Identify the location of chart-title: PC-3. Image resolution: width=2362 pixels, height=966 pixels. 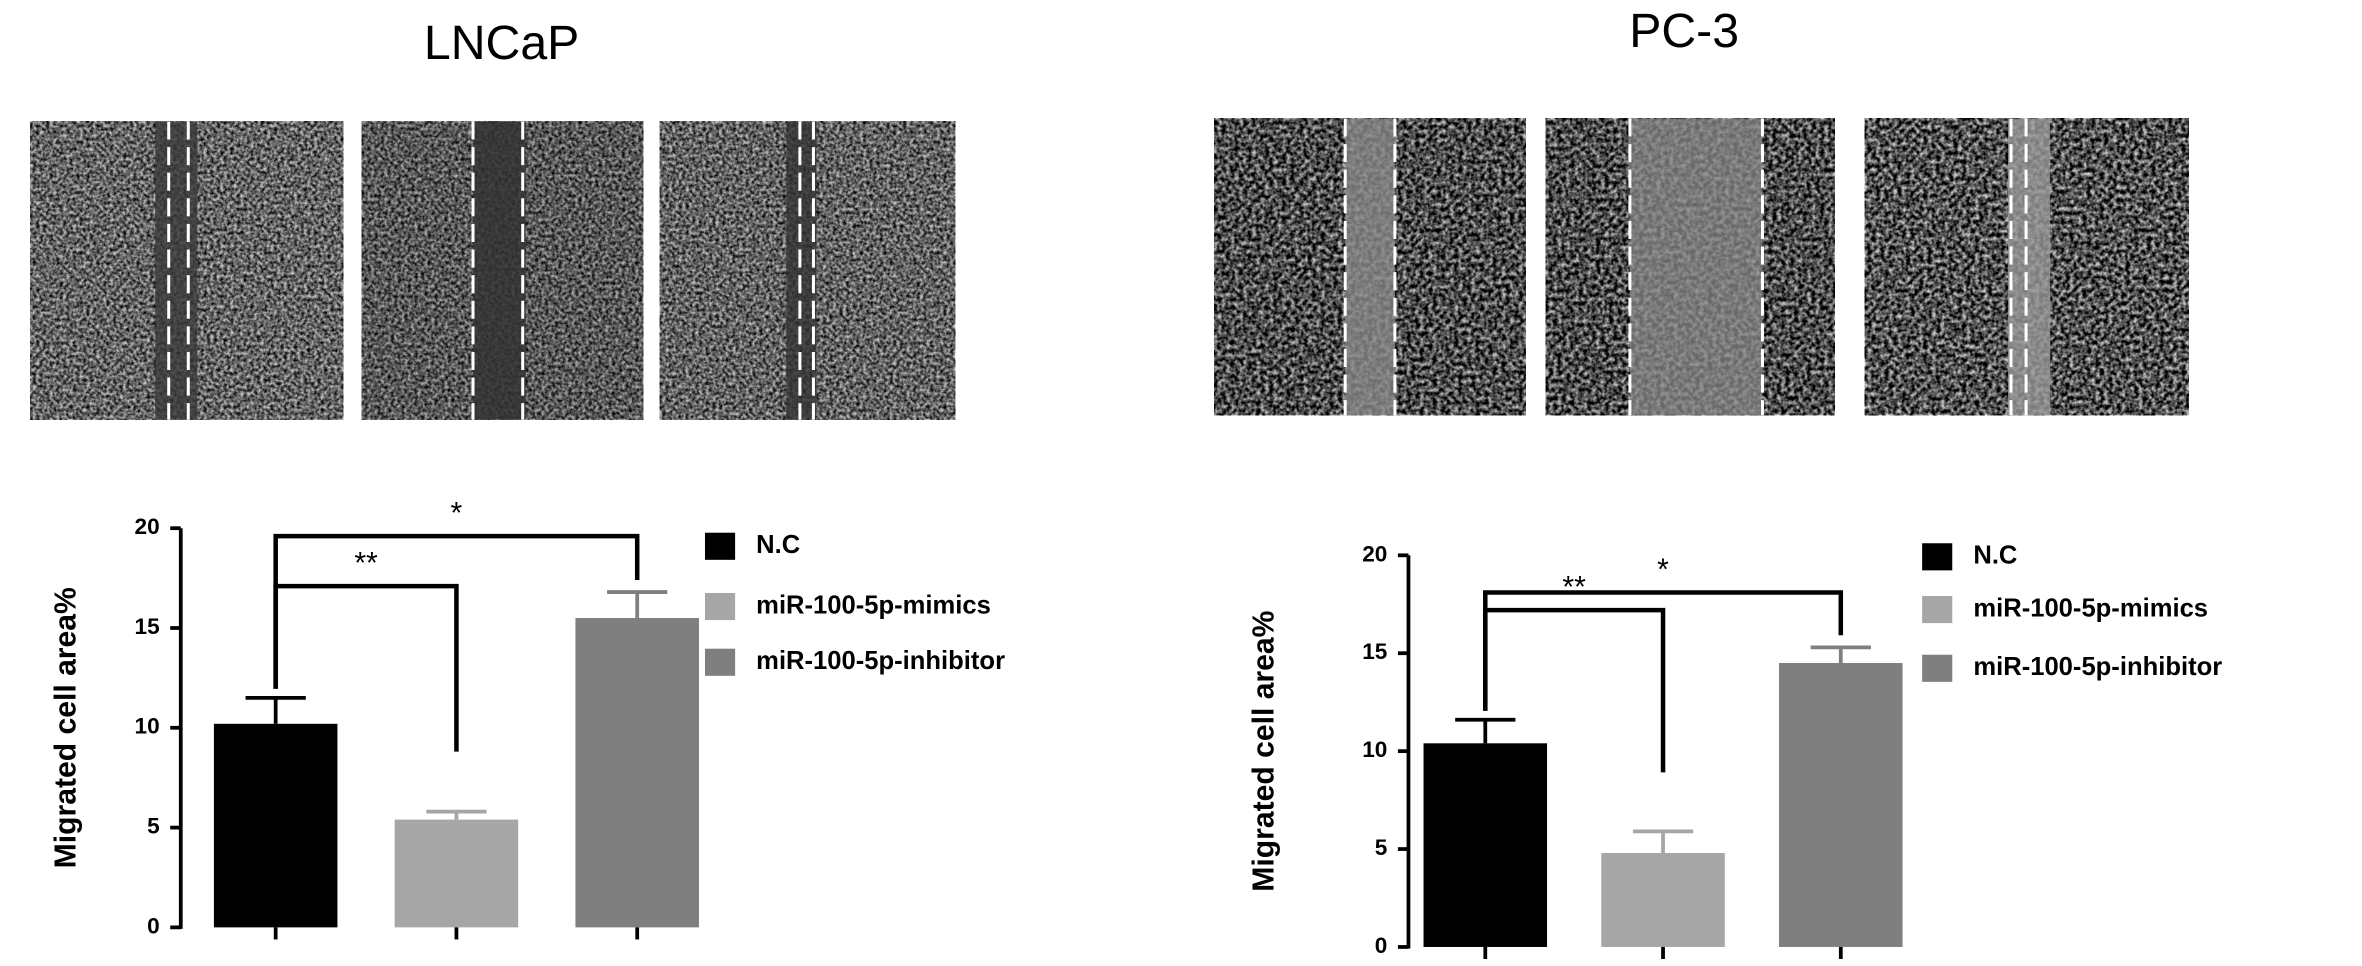
(1684, 31).